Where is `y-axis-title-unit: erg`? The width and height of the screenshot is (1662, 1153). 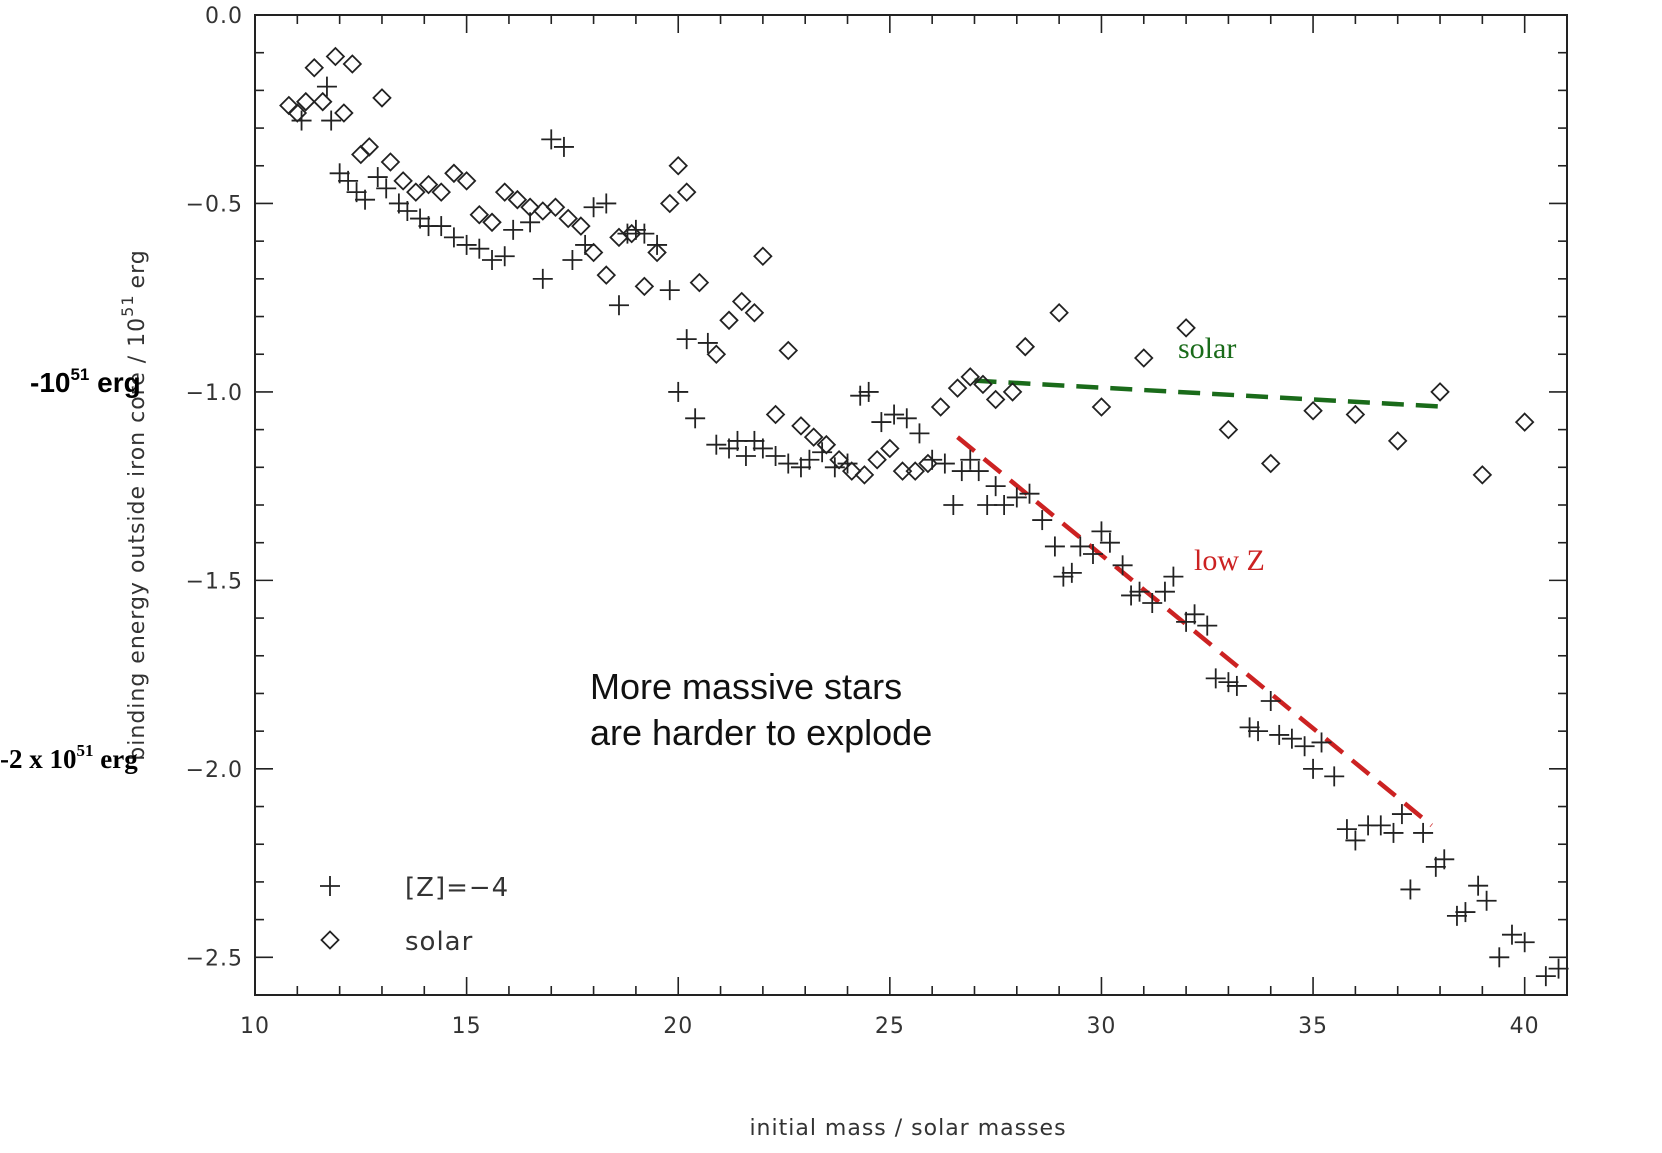
y-axis-title-unit: erg is located at coordinates (137, 268).